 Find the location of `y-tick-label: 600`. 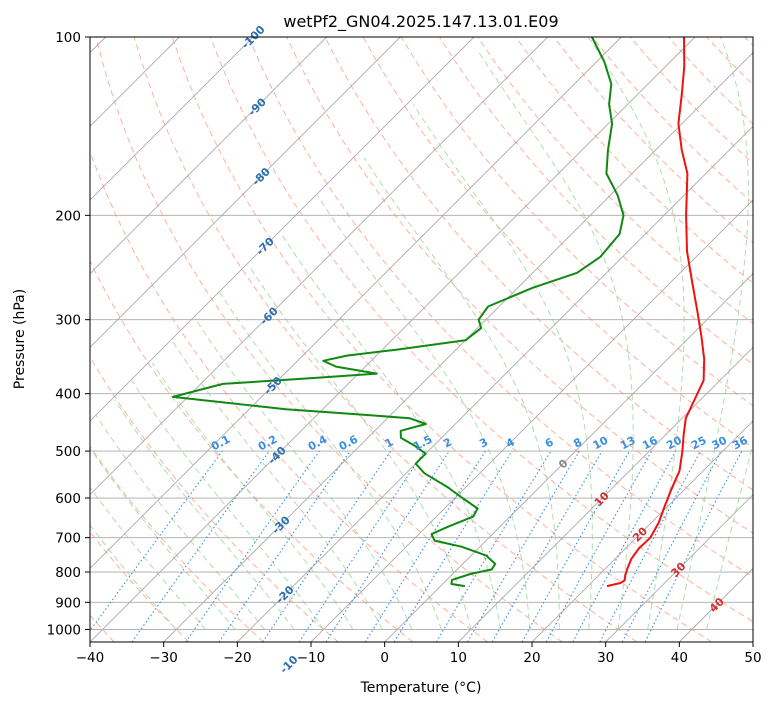

y-tick-label: 600 is located at coordinates (68, 499).